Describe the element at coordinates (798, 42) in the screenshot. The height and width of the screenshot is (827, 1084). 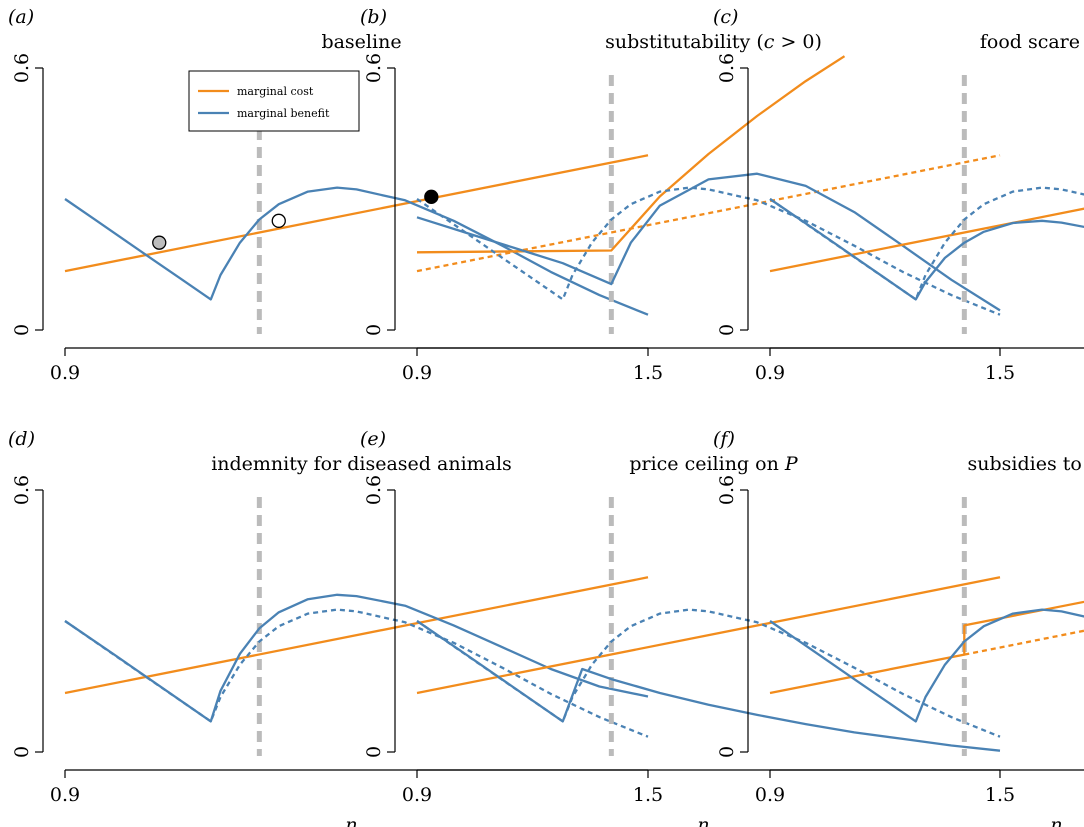
I see `title-part: > 0)` at that location.